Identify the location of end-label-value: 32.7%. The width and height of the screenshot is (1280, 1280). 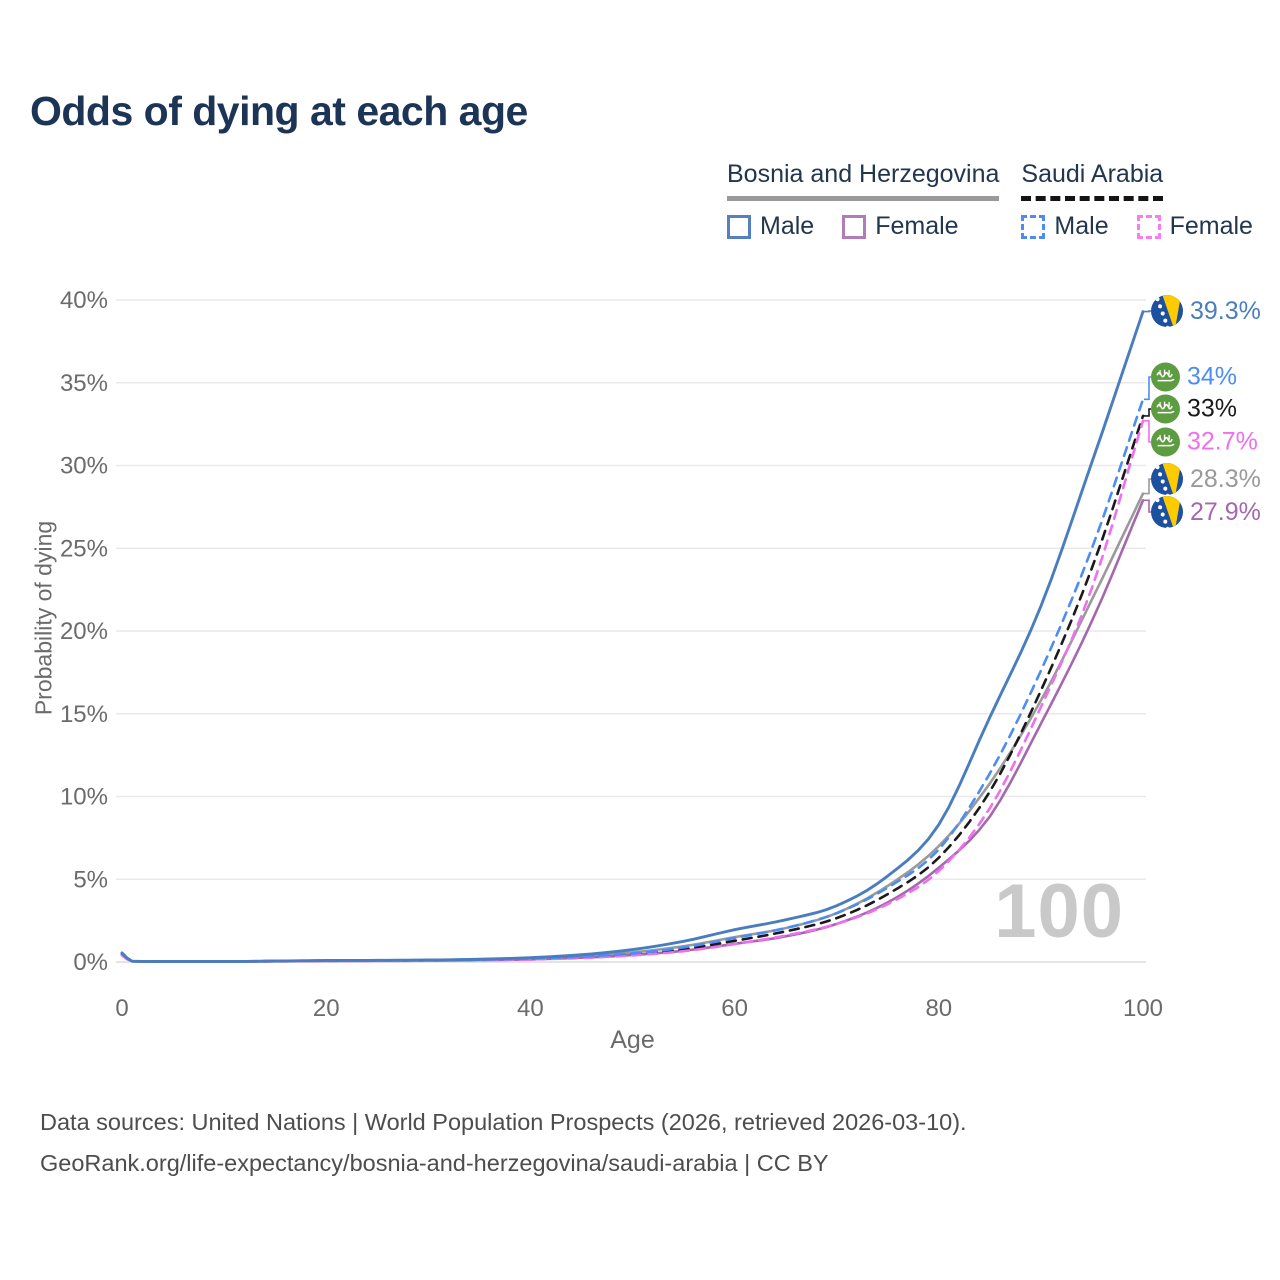
(1222, 441).